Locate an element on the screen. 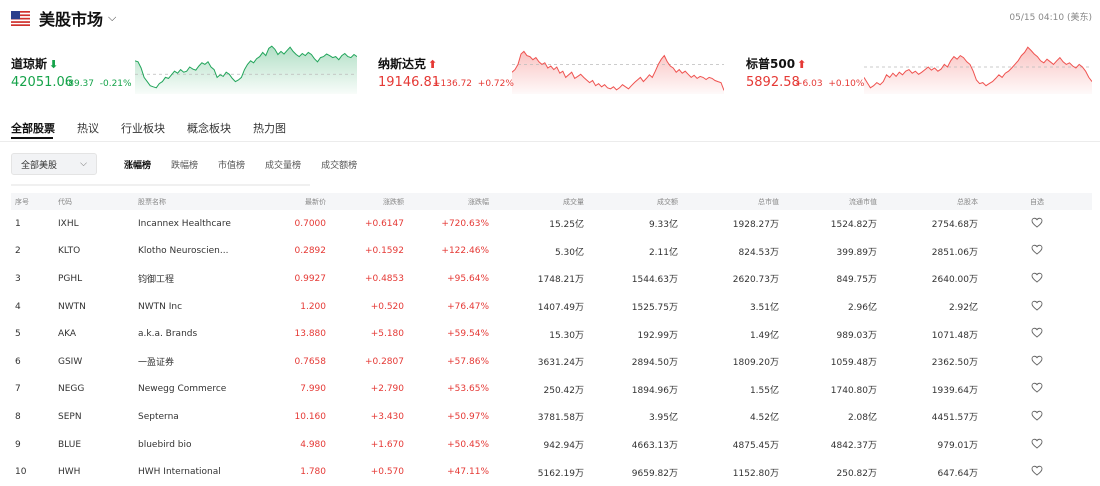 The height and width of the screenshot is (486, 1100). timestamp: 05/15 04:10 (美东) is located at coordinates (1050, 18).